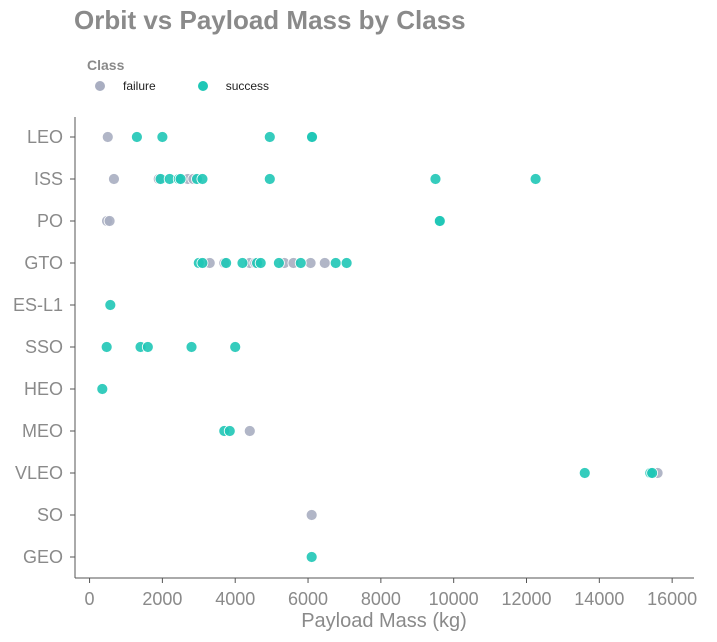  What do you see at coordinates (247, 86) in the screenshot?
I see `legend-label-success: success` at bounding box center [247, 86].